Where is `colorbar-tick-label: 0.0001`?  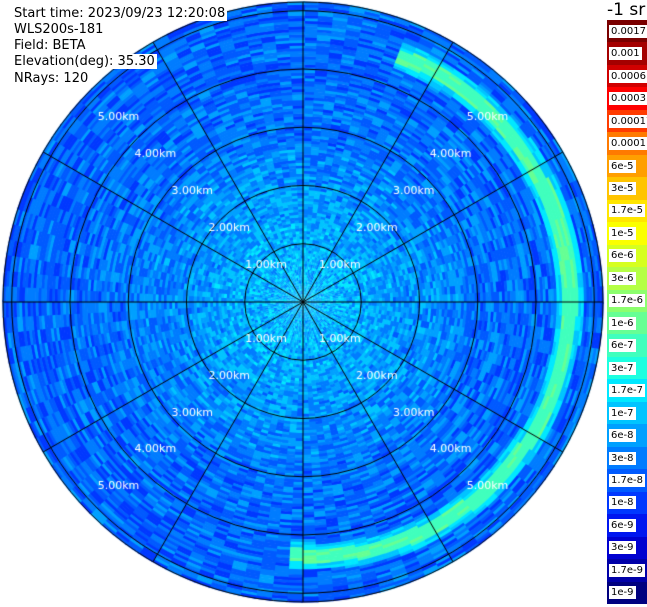
colorbar-tick-label: 0.0001 is located at coordinates (628, 144).